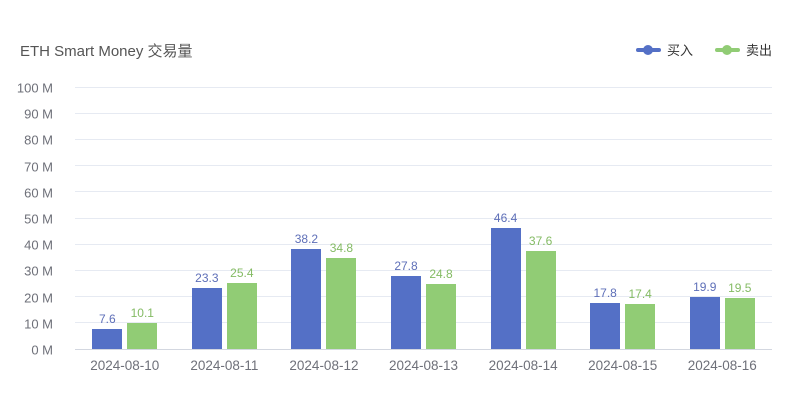 This screenshot has height=400, width=800. Describe the element at coordinates (306, 239) in the screenshot. I see `bar-value-label: 38.2` at that location.